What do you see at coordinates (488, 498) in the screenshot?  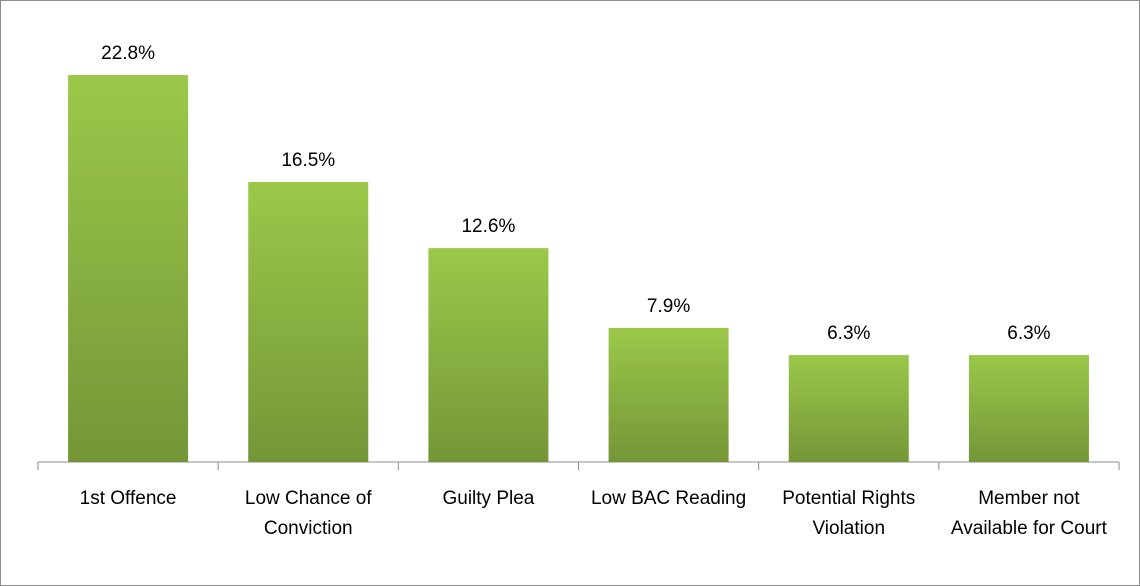 I see `x-tick-label: Guilty Plea` at bounding box center [488, 498].